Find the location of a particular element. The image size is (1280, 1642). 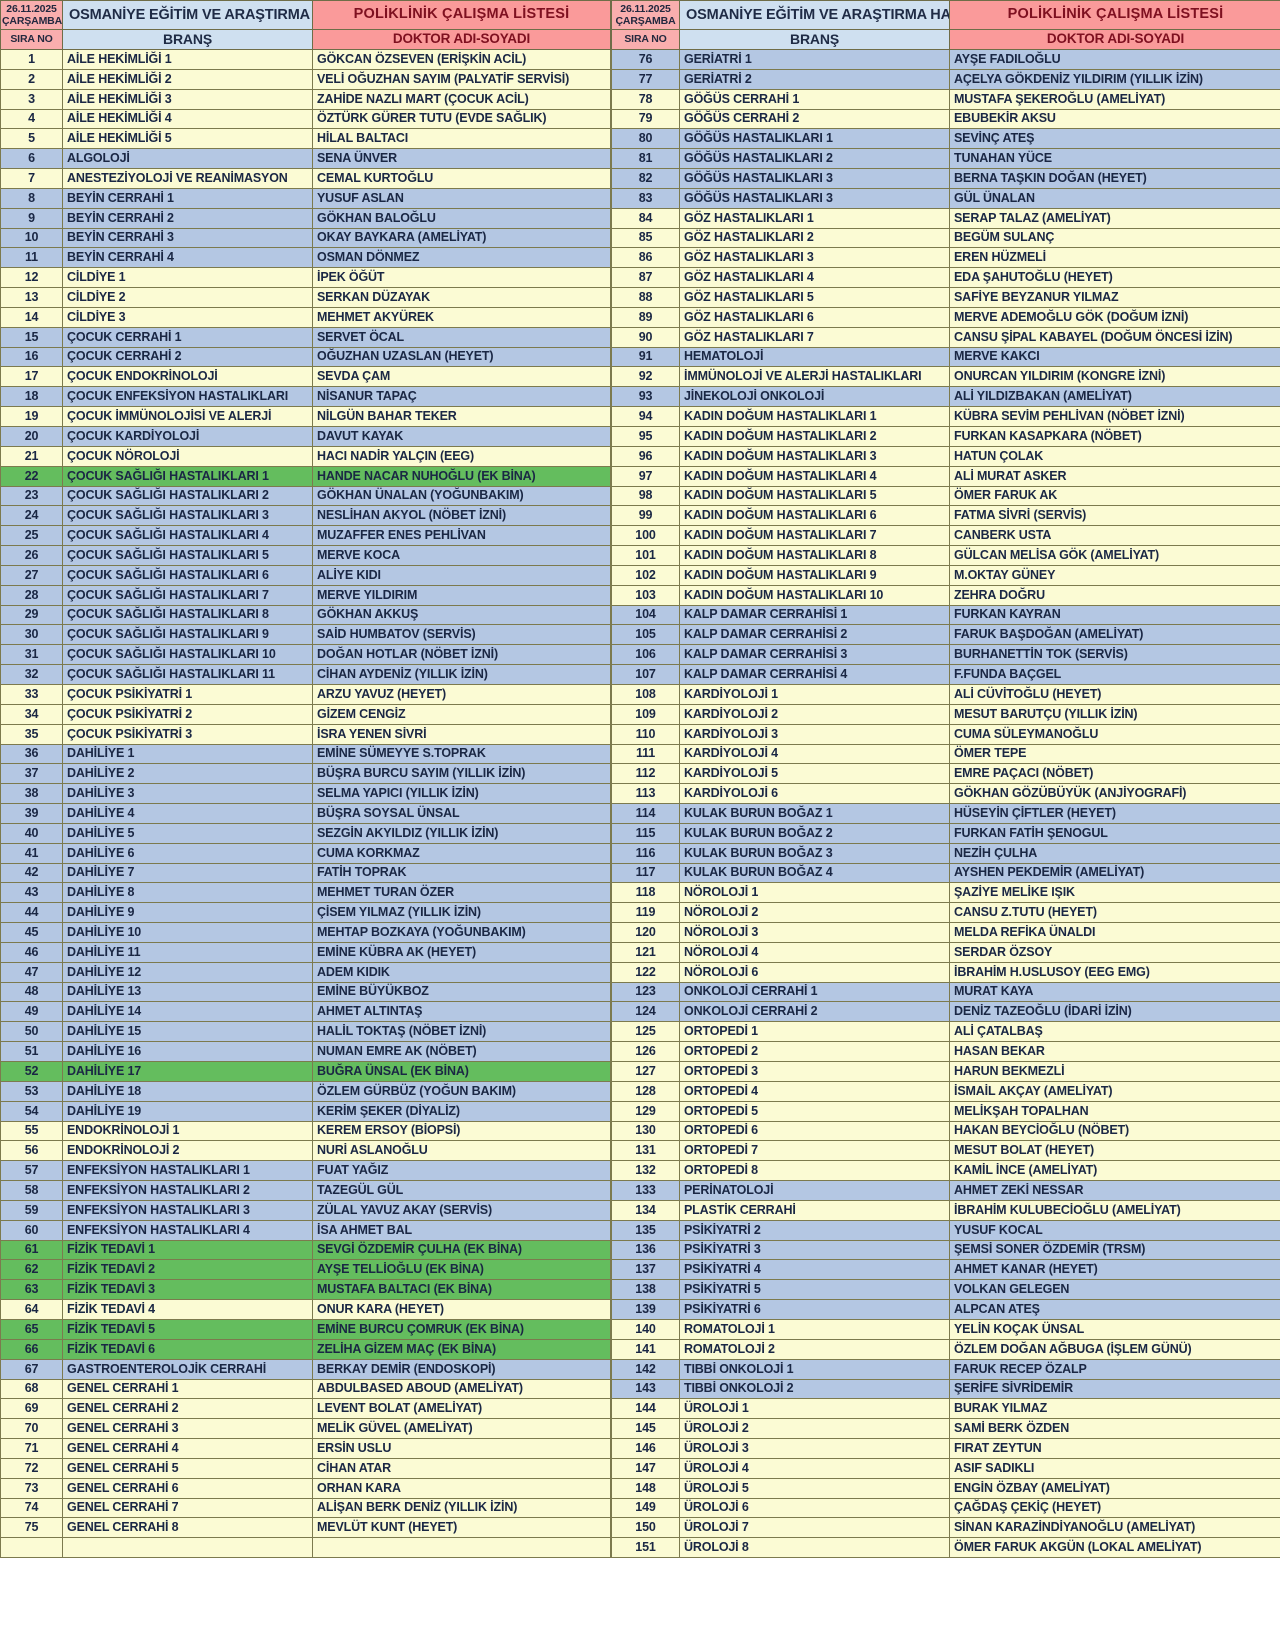

row-sira-no: 91 is located at coordinates (645, 357).